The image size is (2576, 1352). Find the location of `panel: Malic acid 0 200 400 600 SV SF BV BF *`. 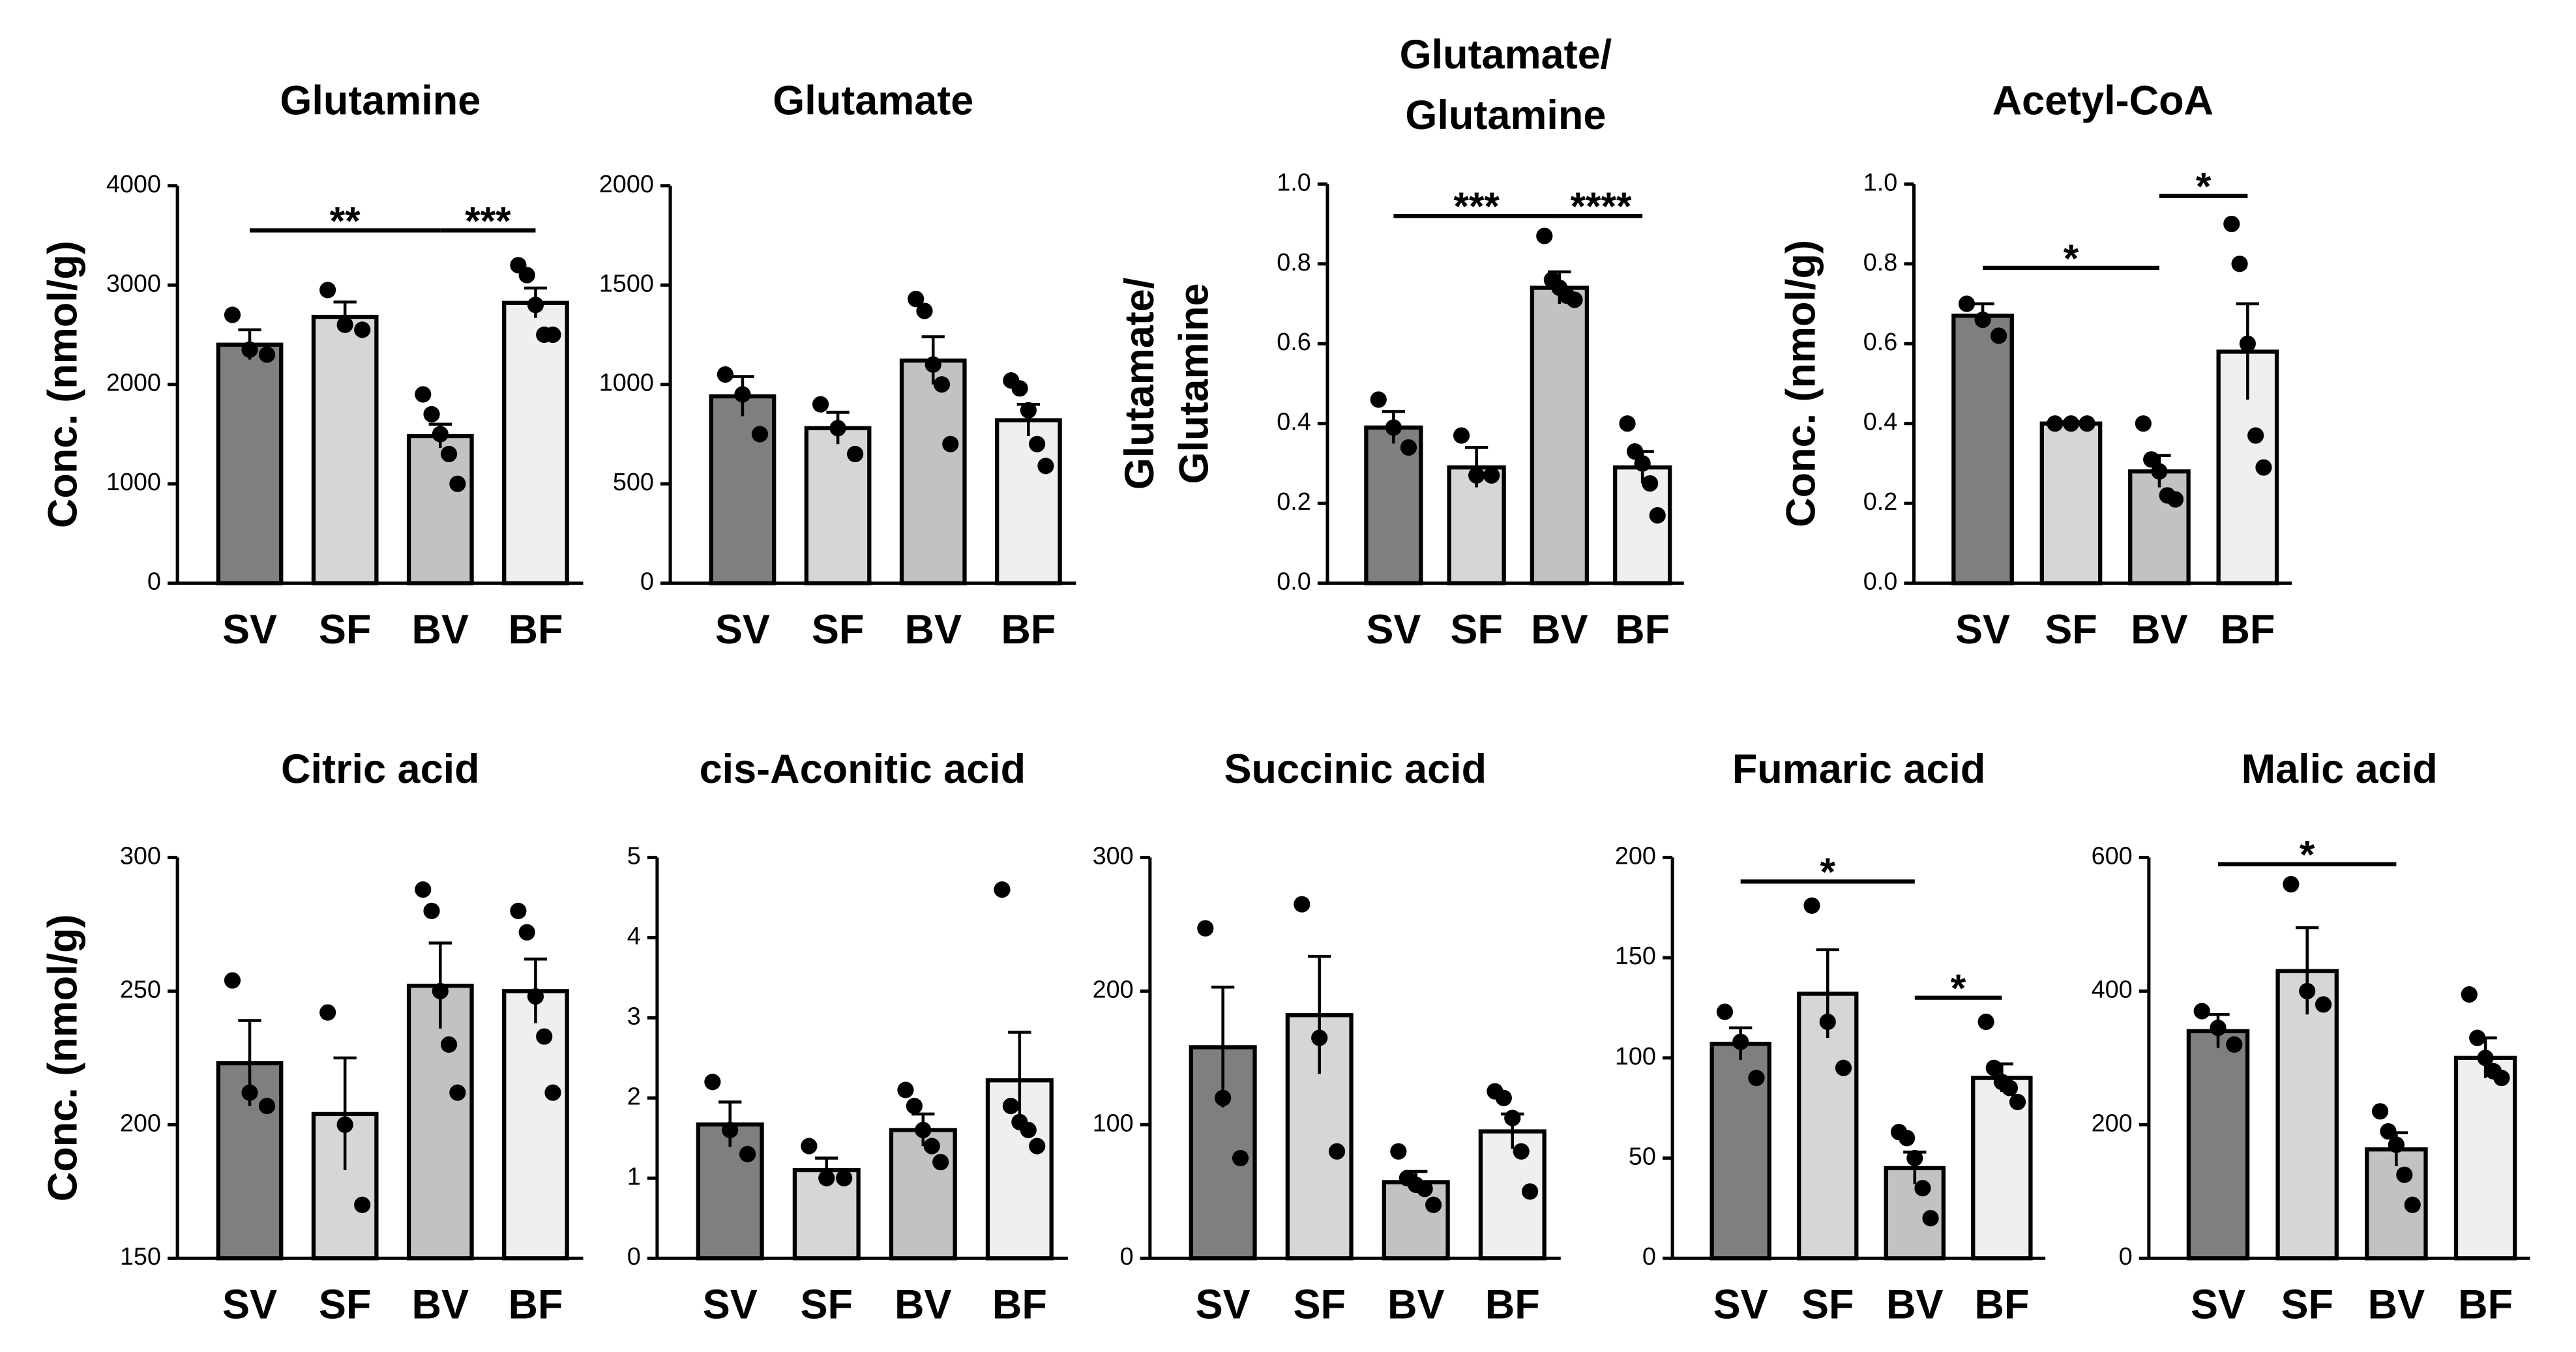

panel: Malic acid 0 200 400 600 SV SF BV BF * is located at coordinates (2311, 1036).